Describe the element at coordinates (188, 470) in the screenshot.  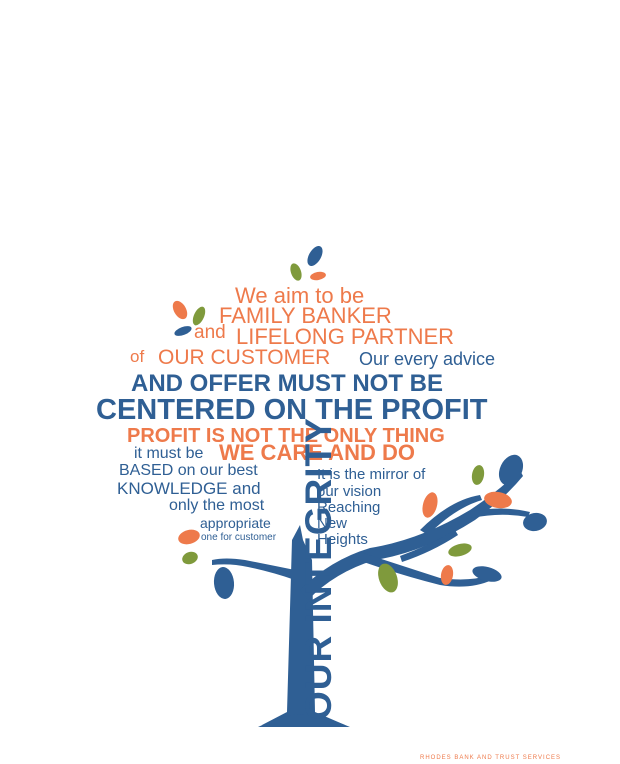
I see `left-line-1: BASED on our best` at that location.